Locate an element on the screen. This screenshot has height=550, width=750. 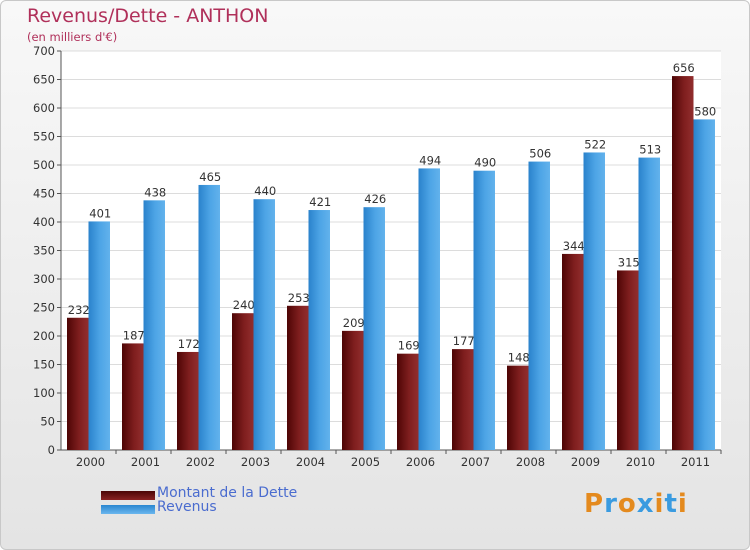
y-tick-label: 300 is located at coordinates (44, 279).